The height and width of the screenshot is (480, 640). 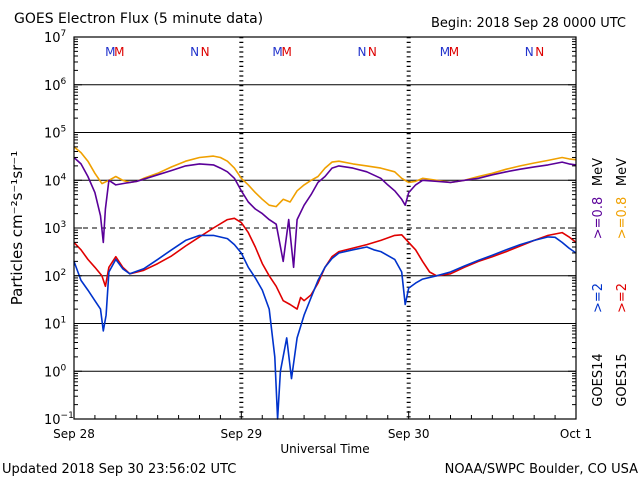 What do you see at coordinates (119, 469) in the screenshot?
I see `updated-timestamp: Updated 2018 Sep 30 23:56:02 UTC` at bounding box center [119, 469].